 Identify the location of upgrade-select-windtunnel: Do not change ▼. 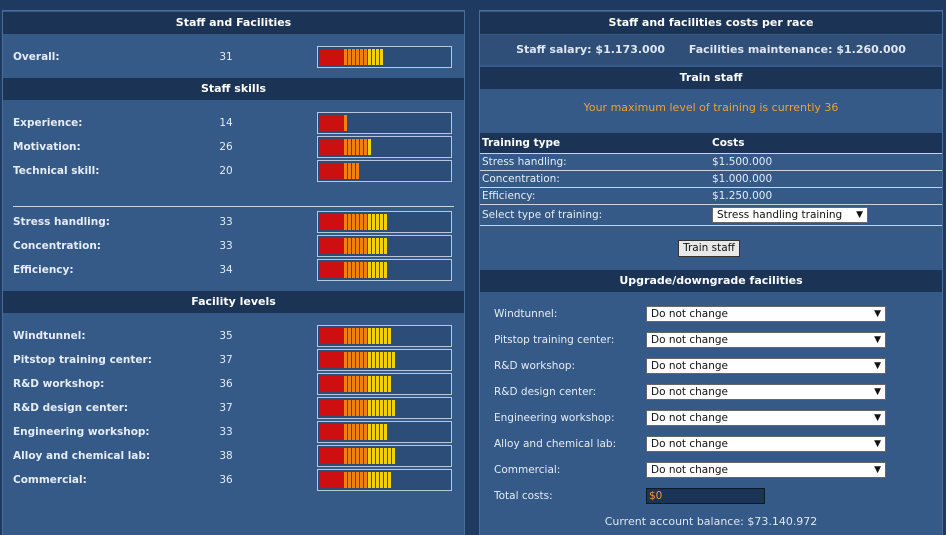
(766, 314).